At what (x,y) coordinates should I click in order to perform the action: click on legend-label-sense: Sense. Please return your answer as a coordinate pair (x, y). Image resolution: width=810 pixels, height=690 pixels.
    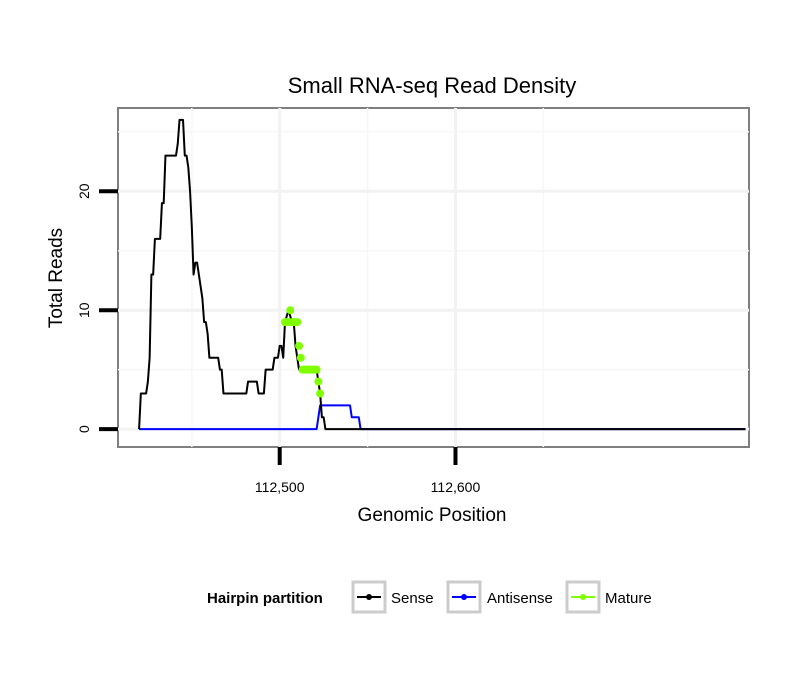
    Looking at the image, I should click on (412, 598).